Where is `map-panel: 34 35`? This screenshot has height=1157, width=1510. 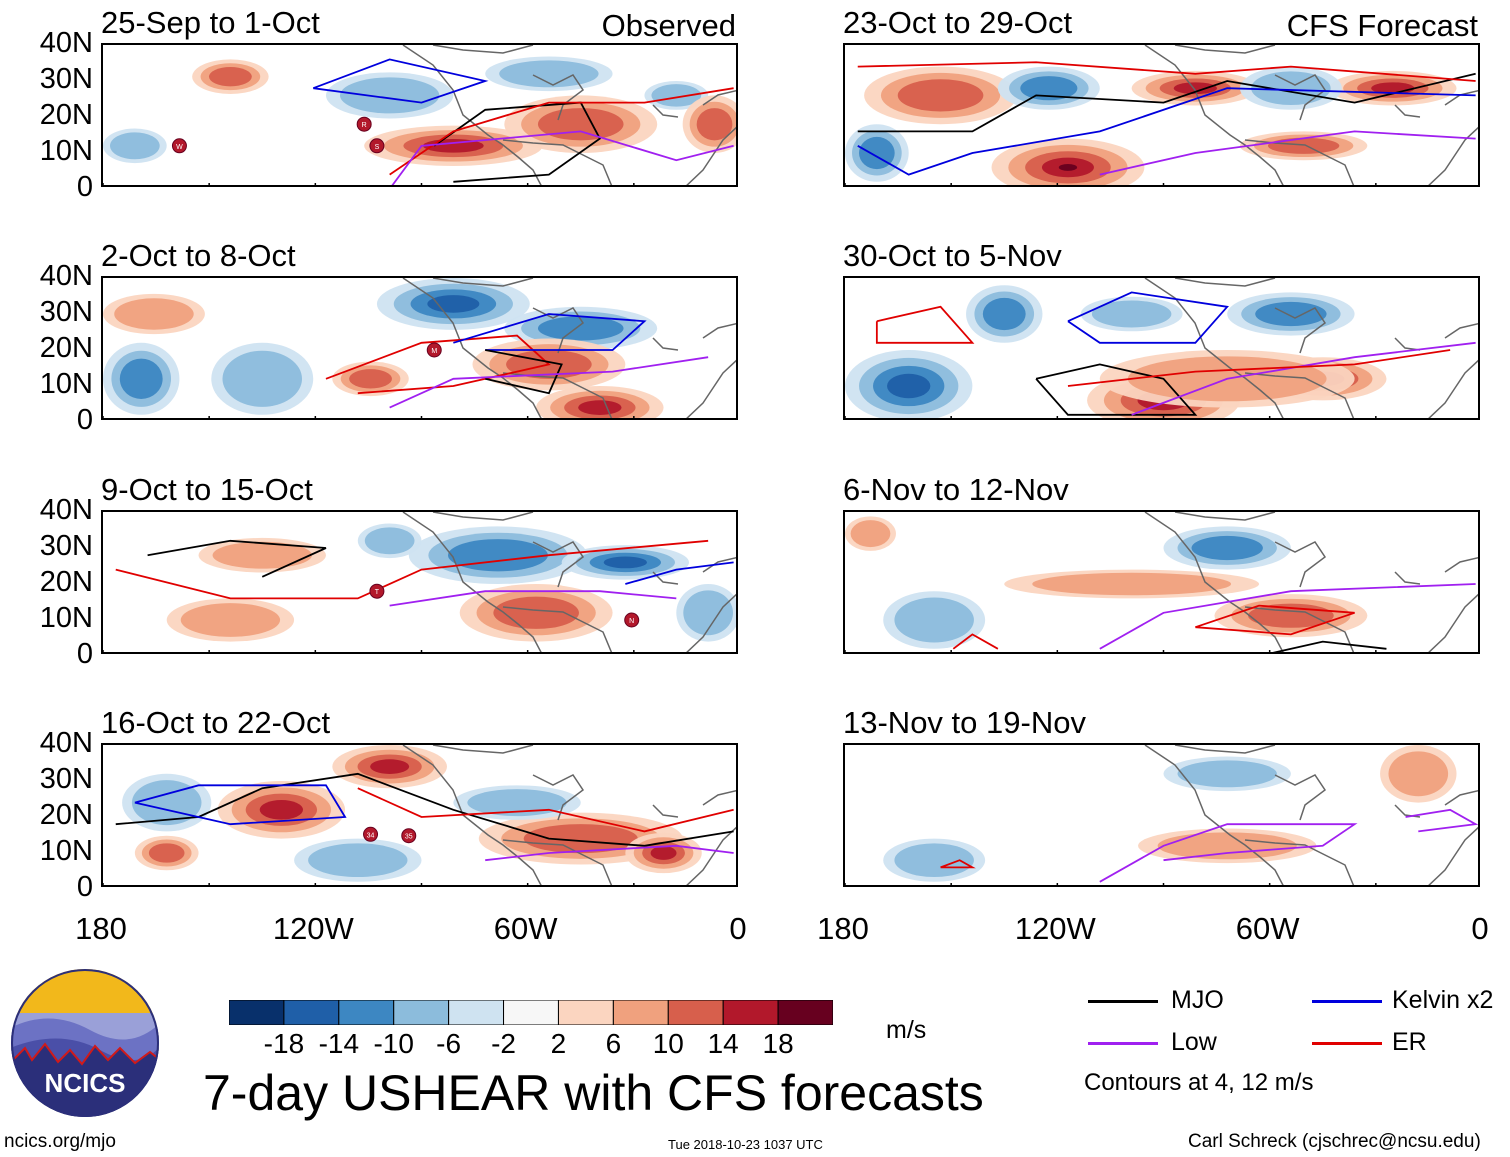 map-panel: 34 35 is located at coordinates (419, 815).